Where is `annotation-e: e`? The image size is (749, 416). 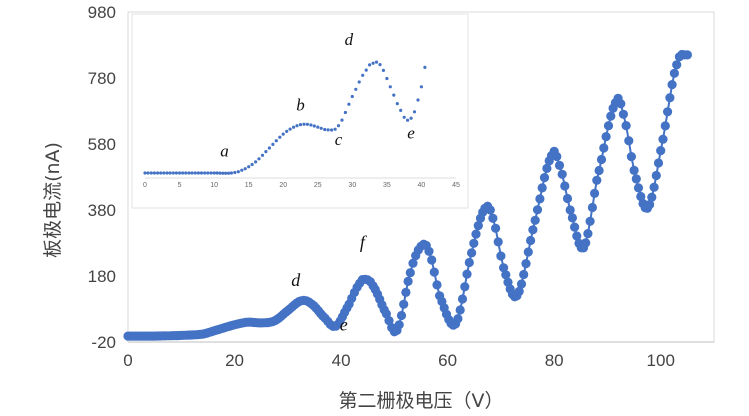
annotation-e: e is located at coordinates (344, 324).